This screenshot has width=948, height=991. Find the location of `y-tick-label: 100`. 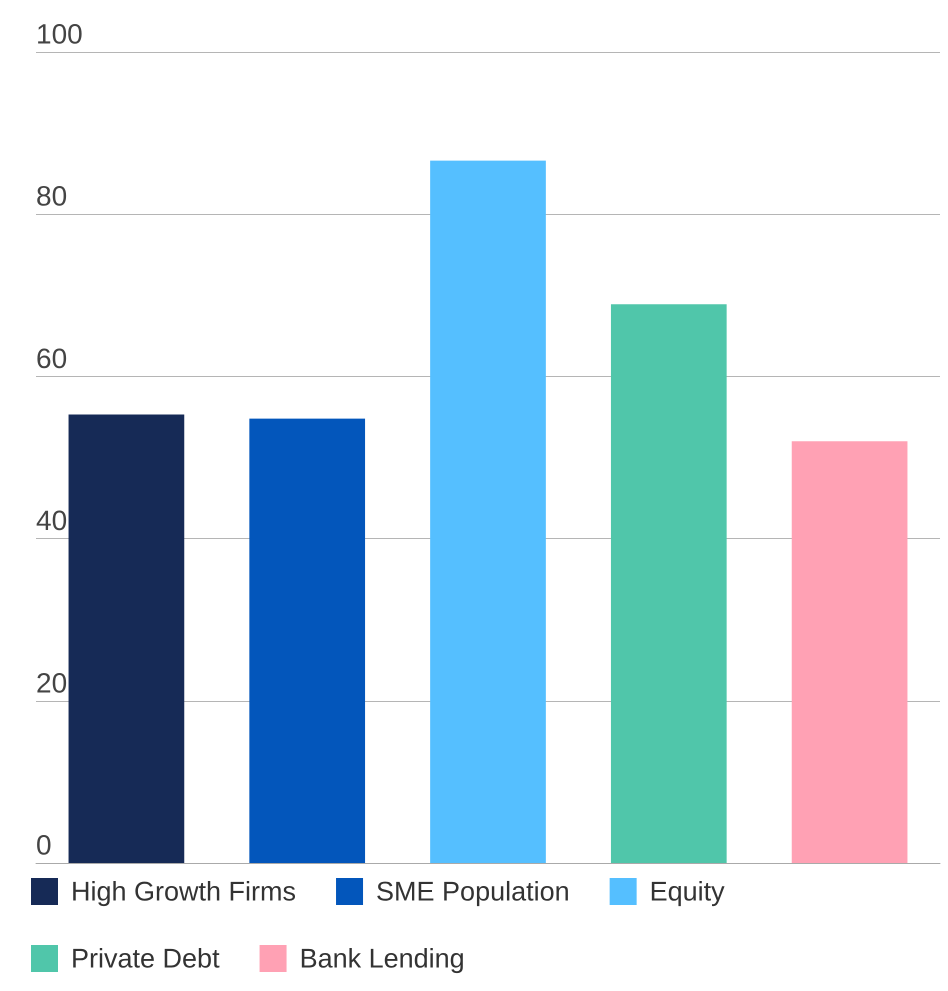

y-tick-label: 100 is located at coordinates (59, 34).